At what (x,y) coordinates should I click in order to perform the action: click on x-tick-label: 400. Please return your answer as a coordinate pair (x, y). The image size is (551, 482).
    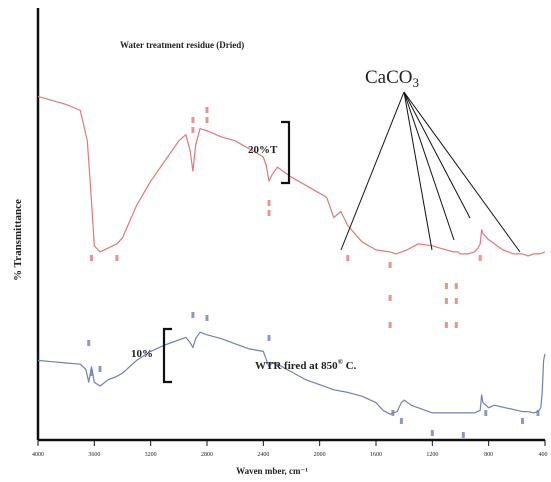
    Looking at the image, I should click on (543, 455).